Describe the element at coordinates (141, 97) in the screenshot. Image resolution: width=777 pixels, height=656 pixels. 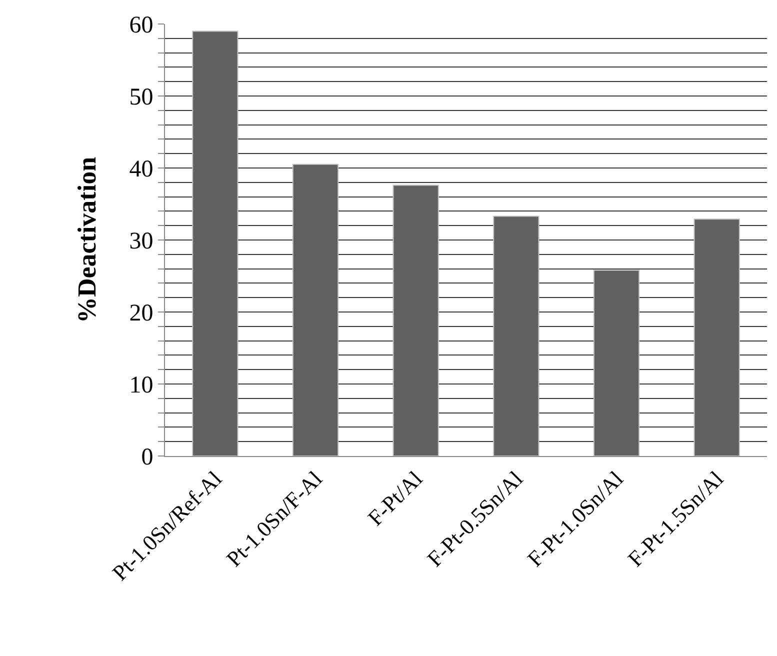
I see `y-tick-label: 50` at that location.